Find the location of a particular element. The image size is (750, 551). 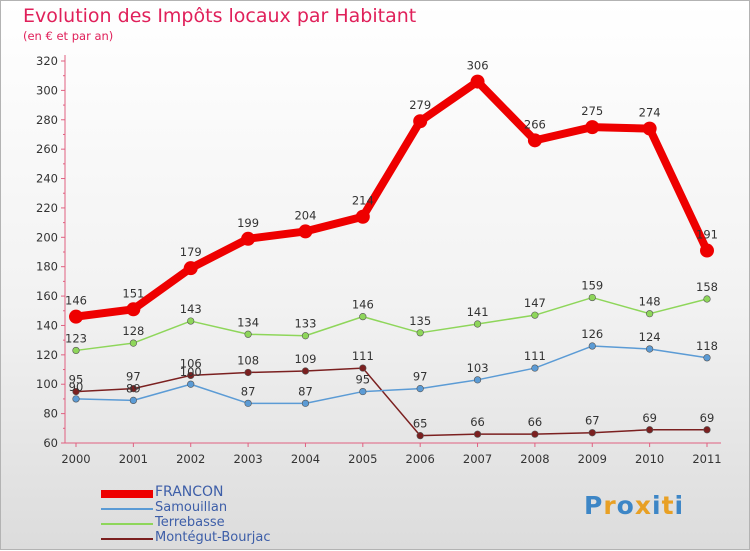

data-label-francon: 274 is located at coordinates (650, 113).